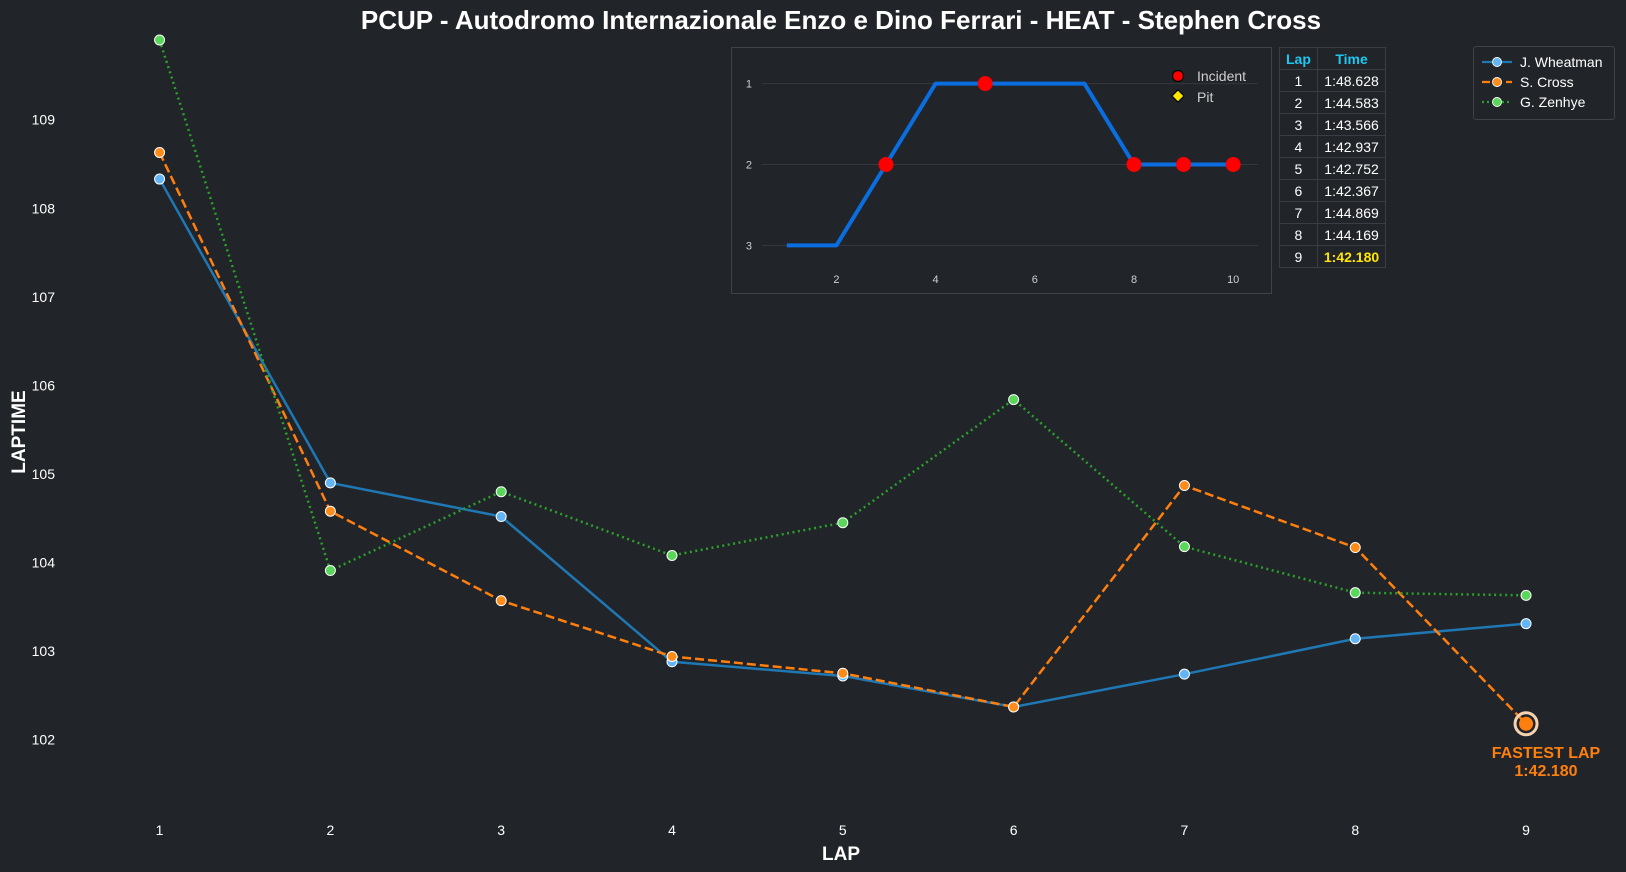 This screenshot has height=872, width=1626. I want to click on fastest-lap-ring, so click(1526, 724).